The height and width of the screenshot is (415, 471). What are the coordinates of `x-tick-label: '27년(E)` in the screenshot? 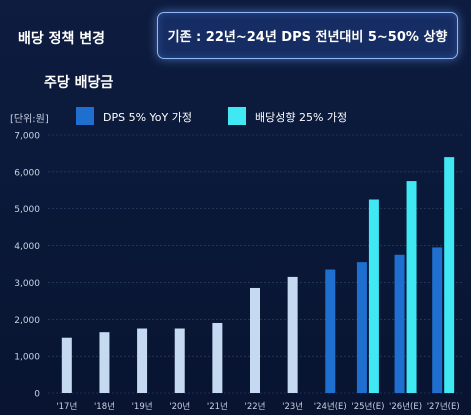 It's located at (443, 406).